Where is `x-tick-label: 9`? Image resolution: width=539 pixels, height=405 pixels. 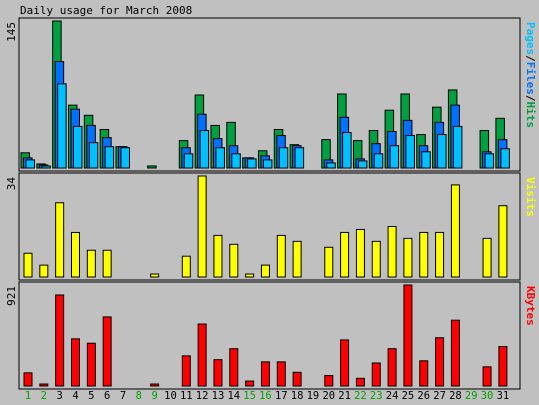 x-tick-label: 9 is located at coordinates (154, 396).